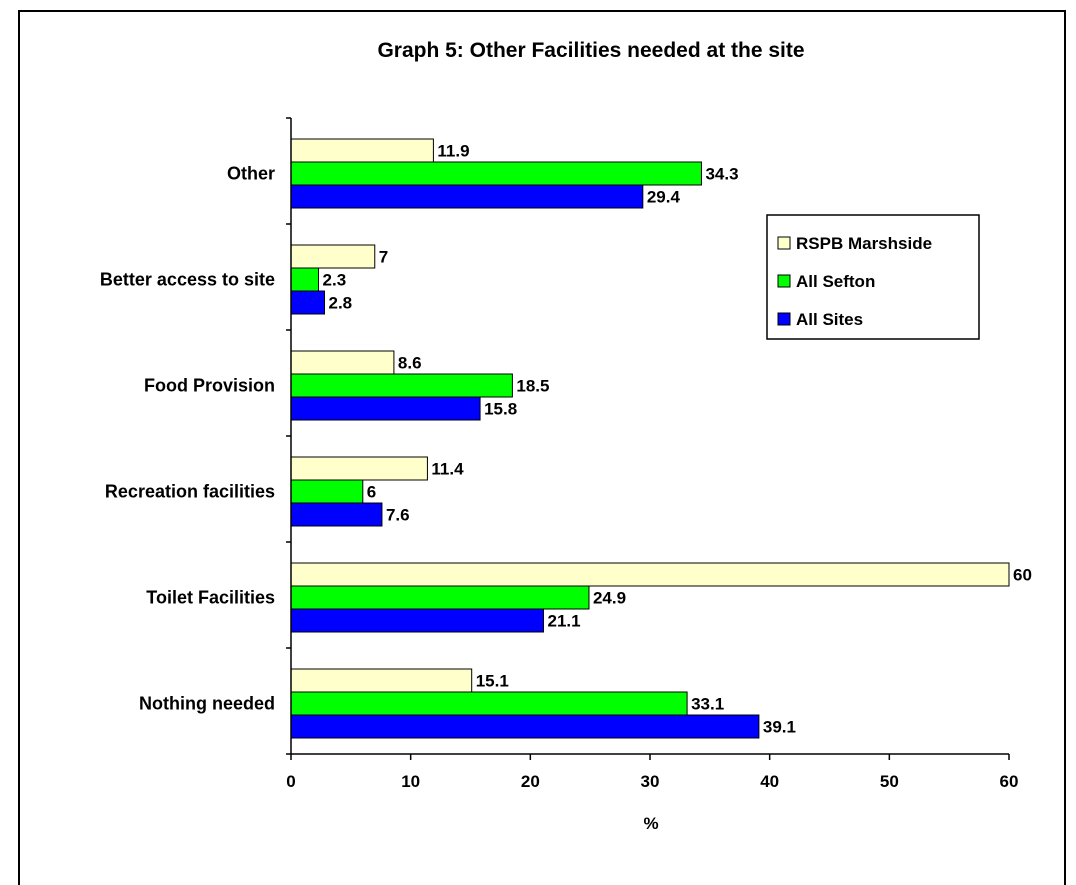 The image size is (1076, 885). What do you see at coordinates (190, 492) in the screenshot?
I see `category-label: Recreation facilities` at bounding box center [190, 492].